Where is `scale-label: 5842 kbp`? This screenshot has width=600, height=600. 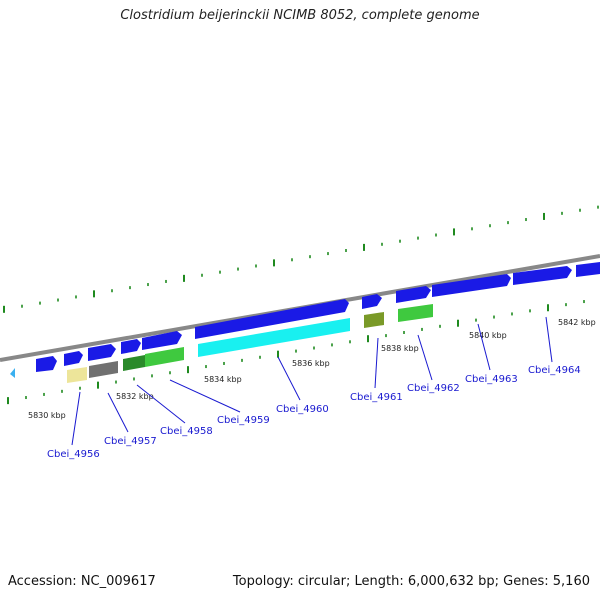 scale-label: 5842 kbp is located at coordinates (577, 322).